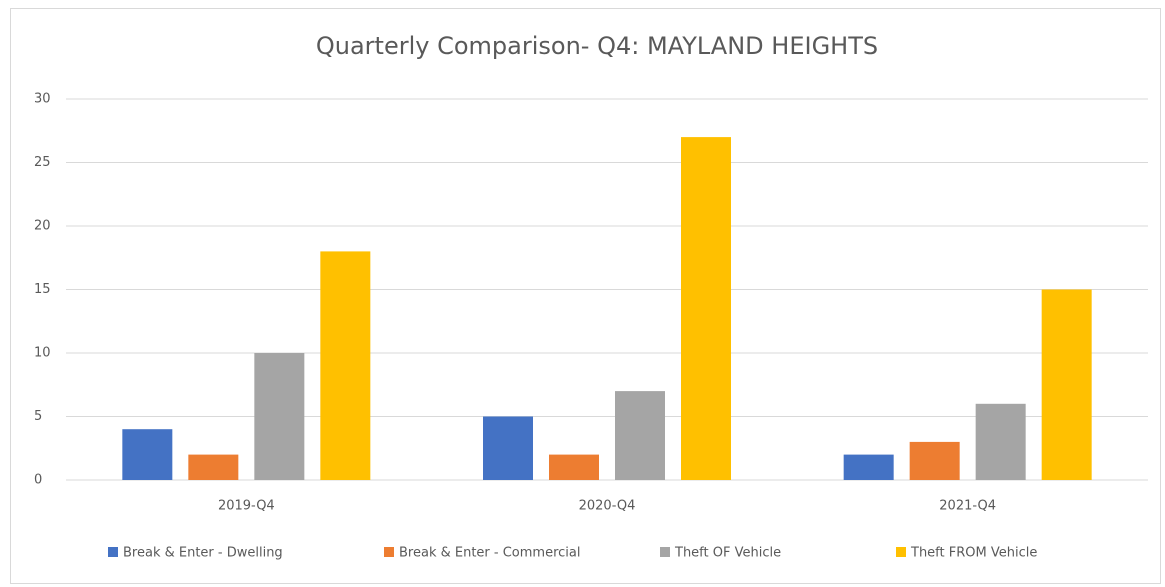  Describe the element at coordinates (42, 226) in the screenshot. I see `y-tick-label: 20` at that location.